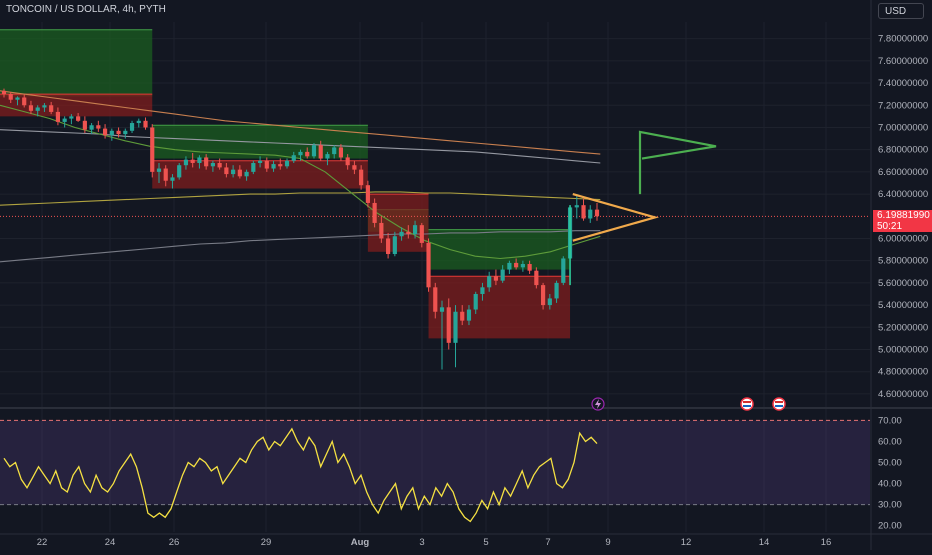  What do you see at coordinates (901, 11) in the screenshot?
I see `currency-button: USD` at bounding box center [901, 11].